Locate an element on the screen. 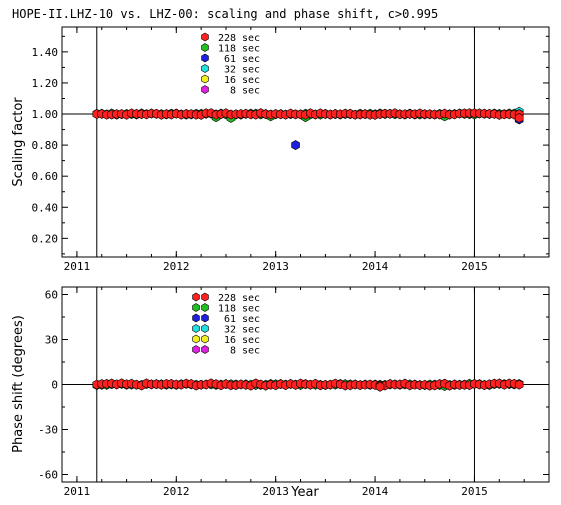 The width and height of the screenshot is (561, 505). y-tick-label: 0.80 is located at coordinates (45, 145).